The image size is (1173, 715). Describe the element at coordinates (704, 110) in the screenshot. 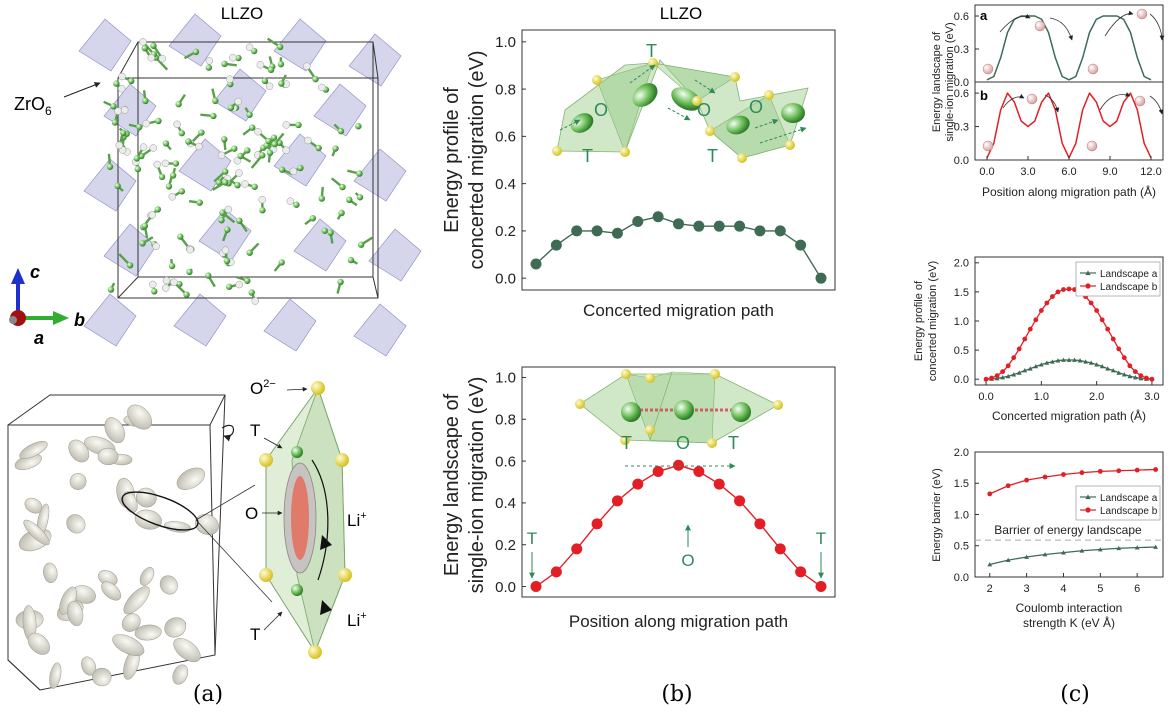

I see `inset-top-o2: O` at that location.